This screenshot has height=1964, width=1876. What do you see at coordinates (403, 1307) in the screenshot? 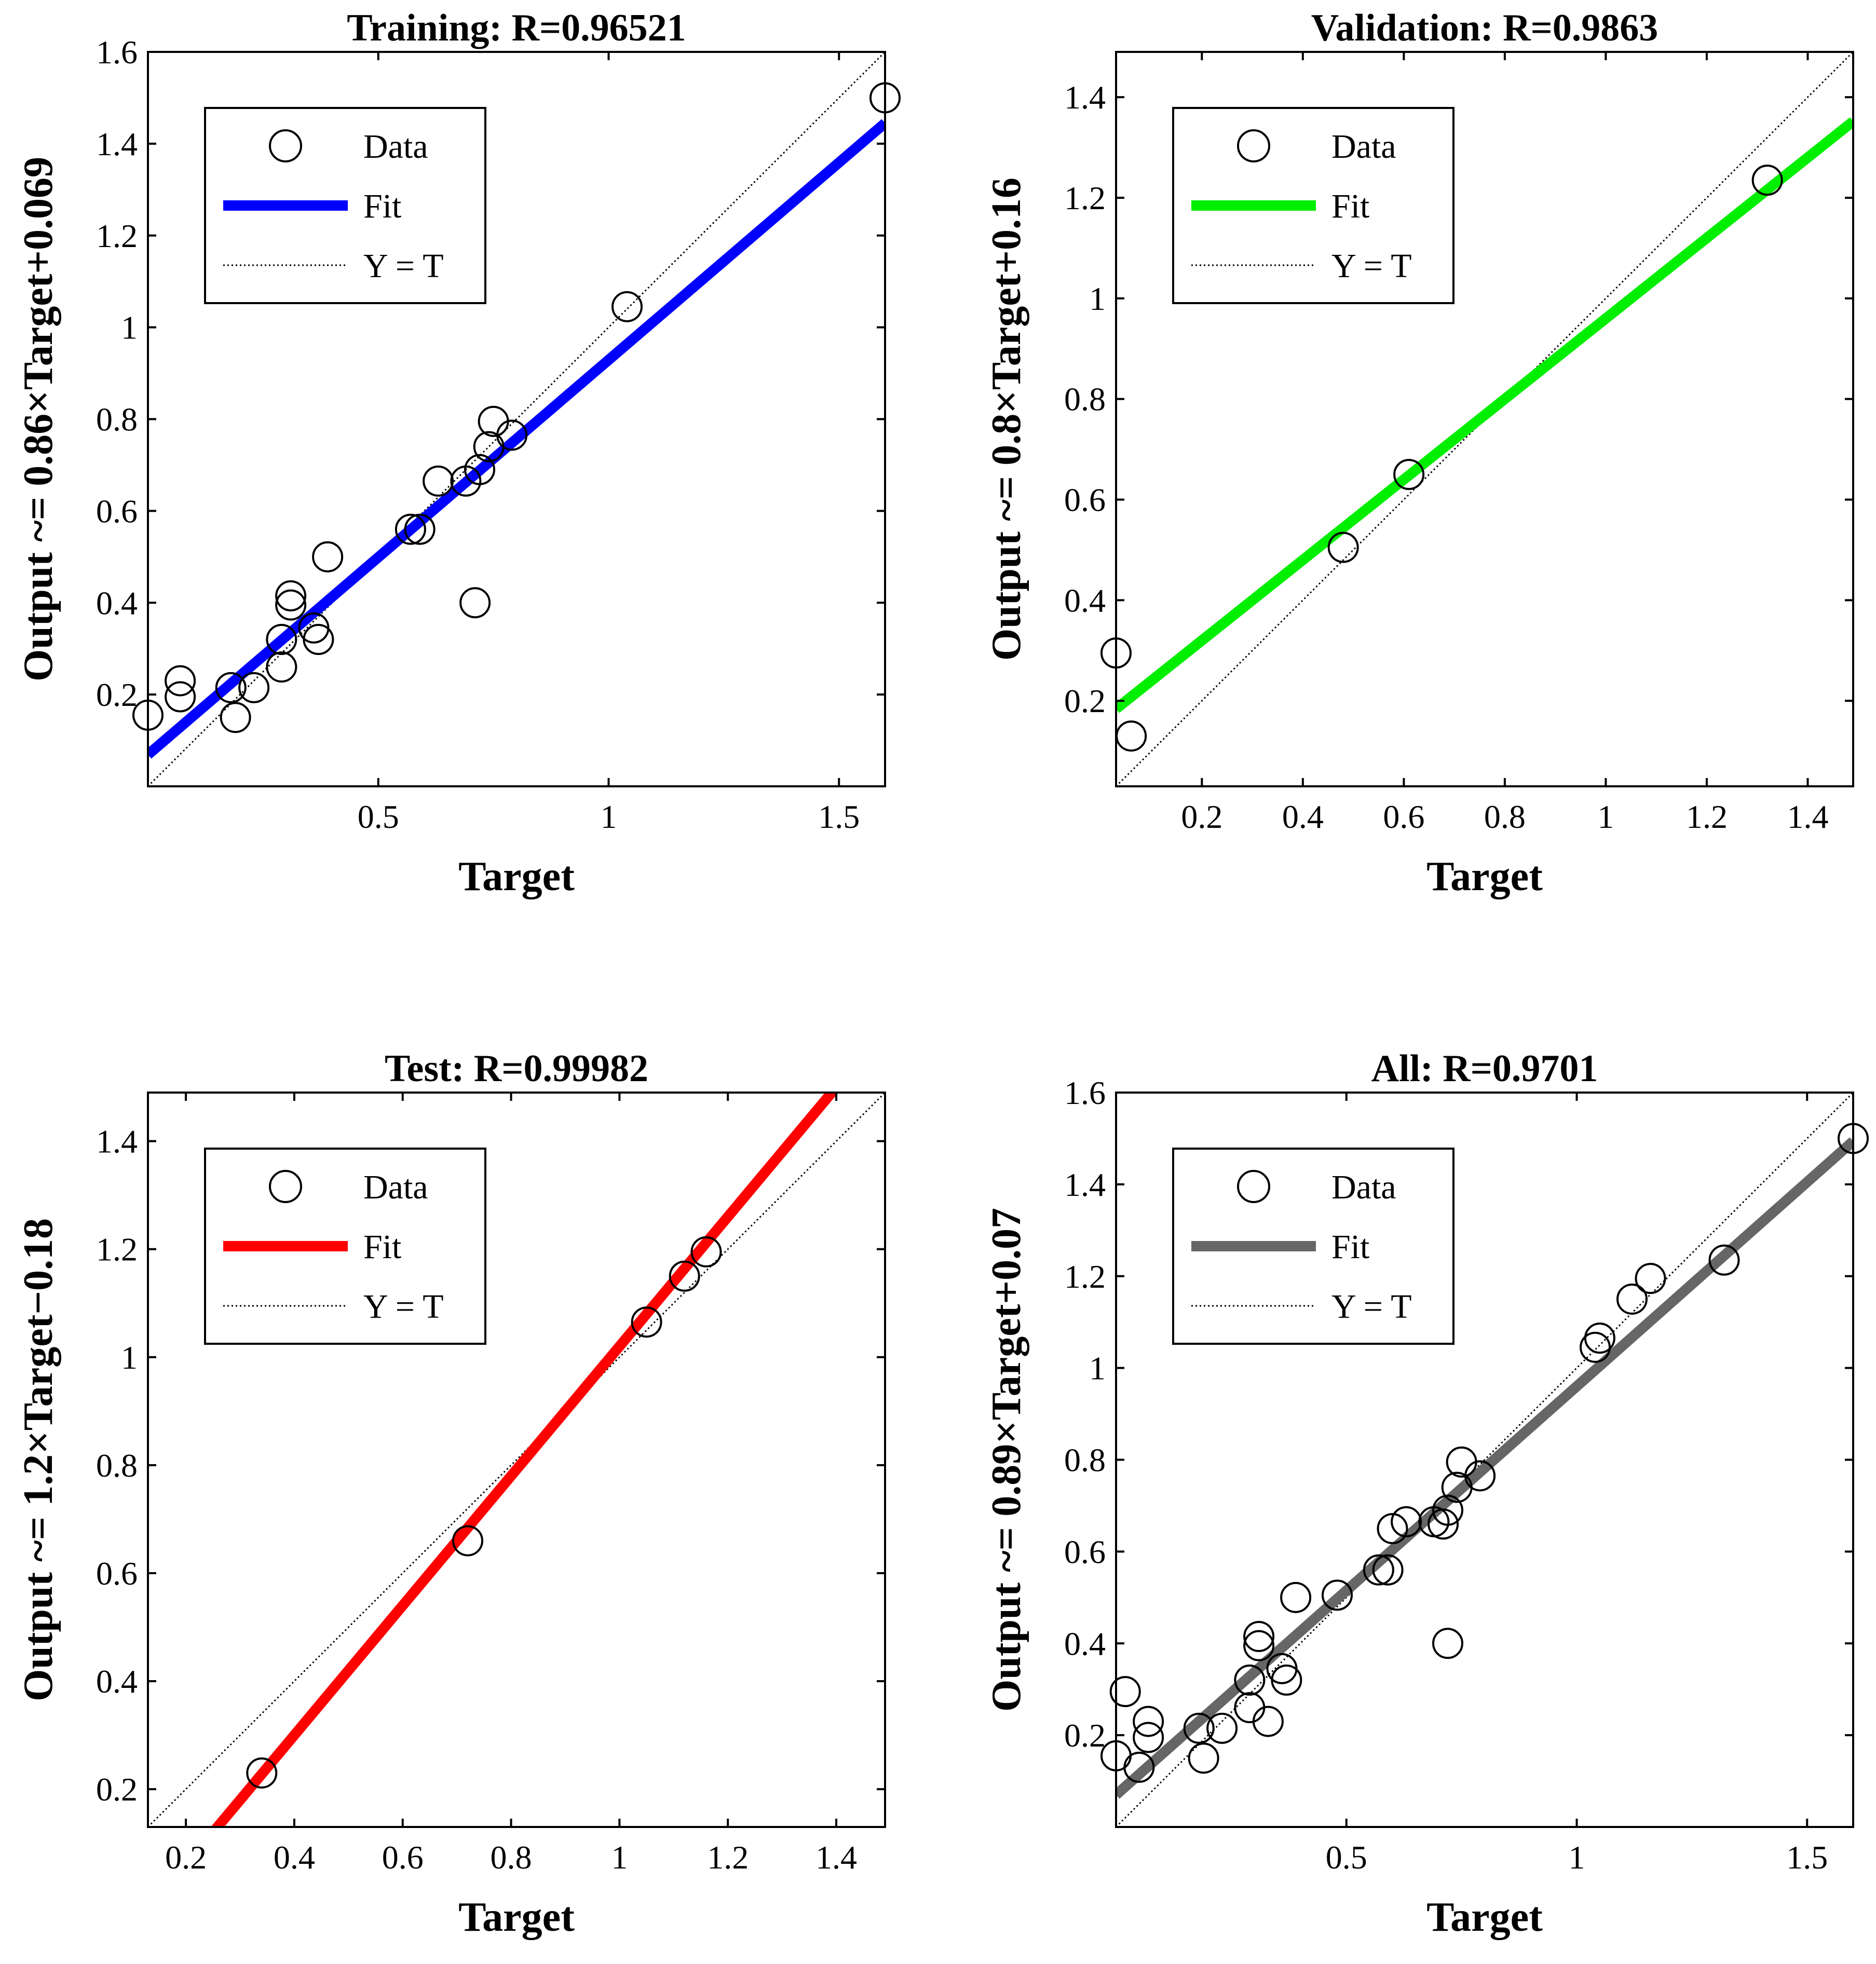
I see `test-legend-ref-label: Y = T` at bounding box center [403, 1307].